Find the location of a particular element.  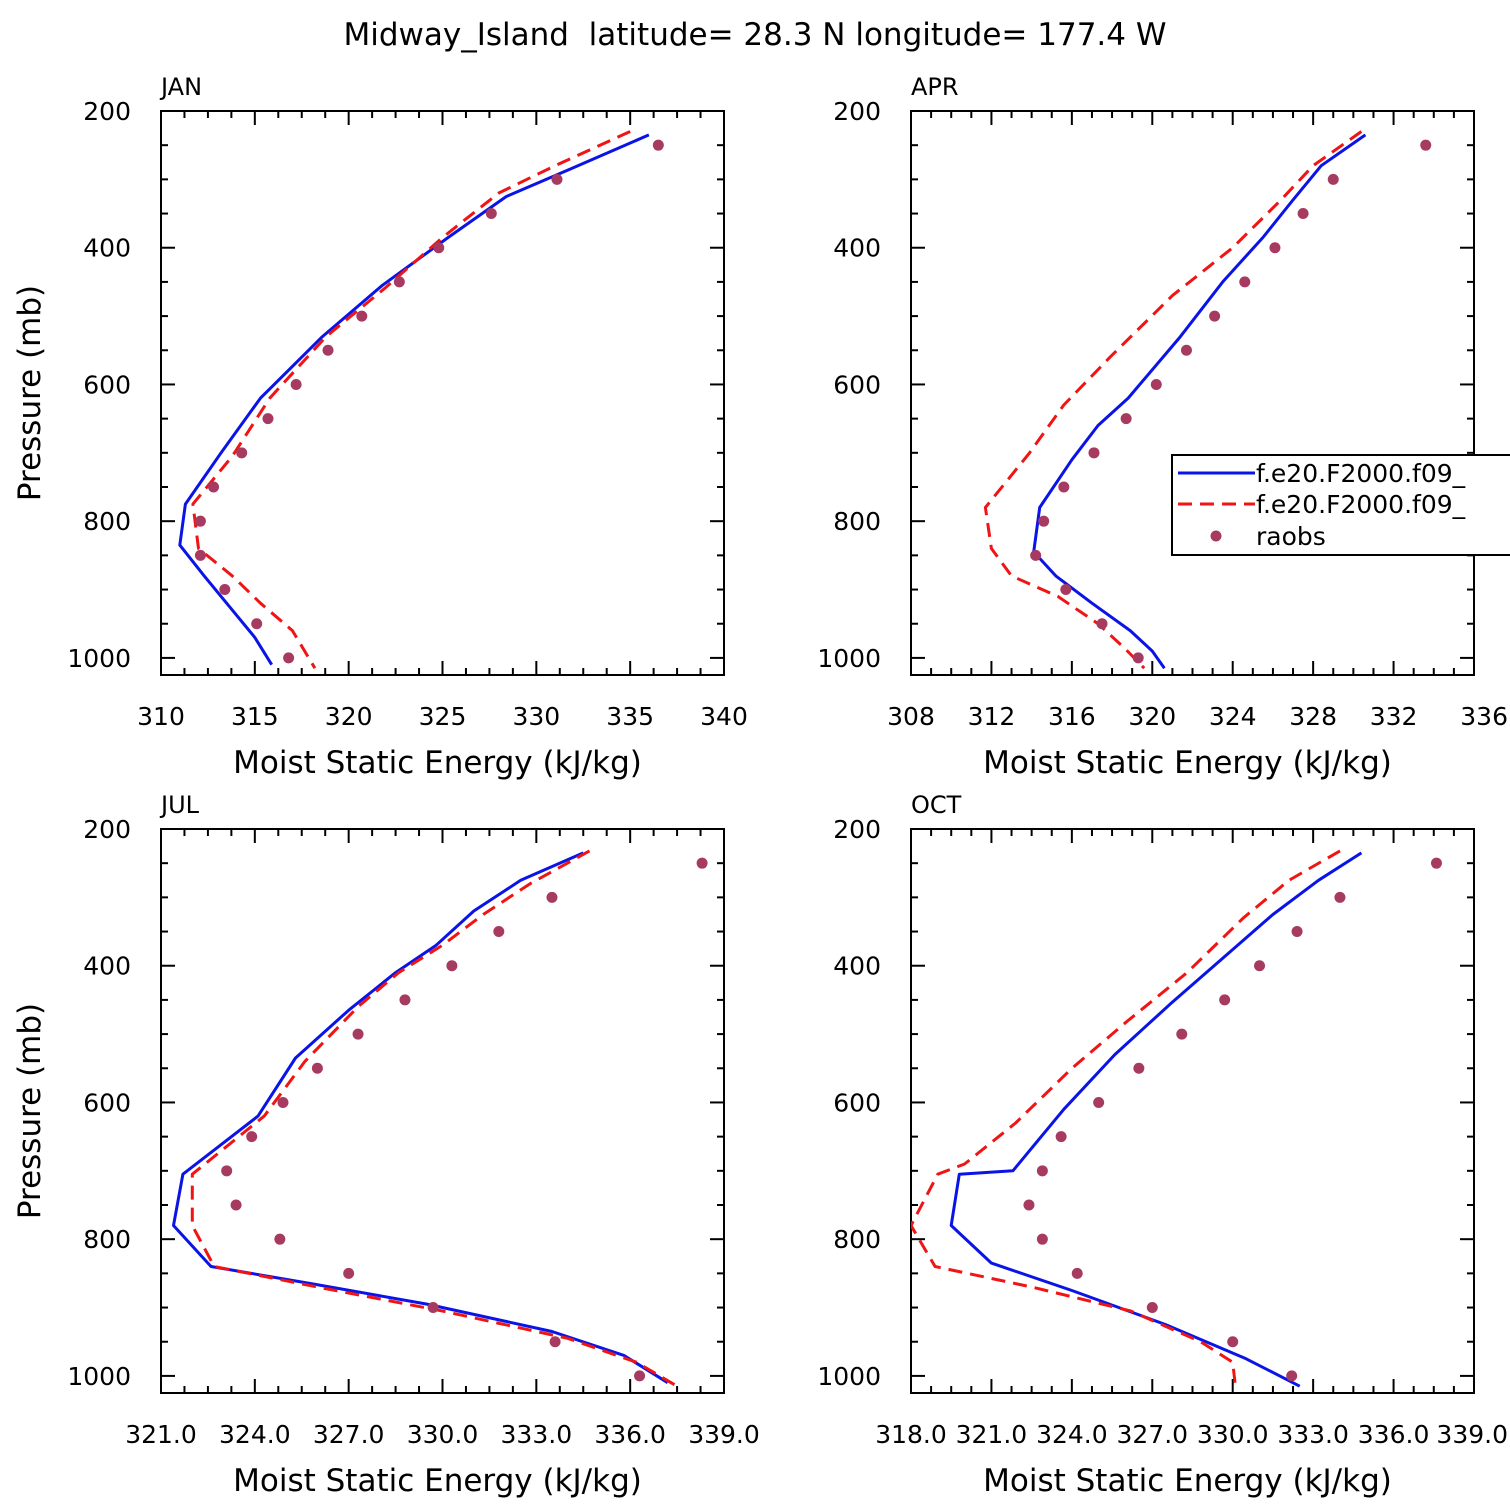

x-tick-label: 325 is located at coordinates (443, 716).